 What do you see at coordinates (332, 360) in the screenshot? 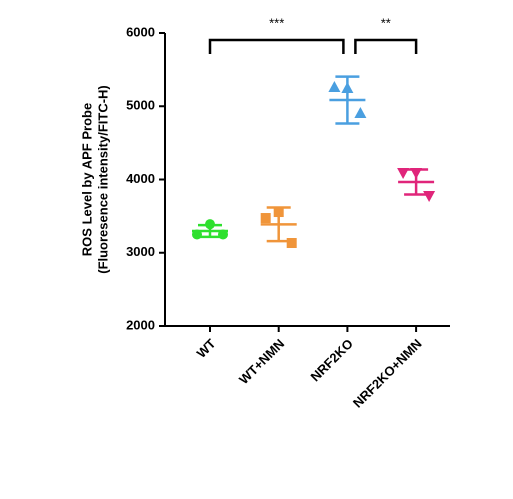
I see `x-tick-label: NRF2KO` at bounding box center [332, 360].